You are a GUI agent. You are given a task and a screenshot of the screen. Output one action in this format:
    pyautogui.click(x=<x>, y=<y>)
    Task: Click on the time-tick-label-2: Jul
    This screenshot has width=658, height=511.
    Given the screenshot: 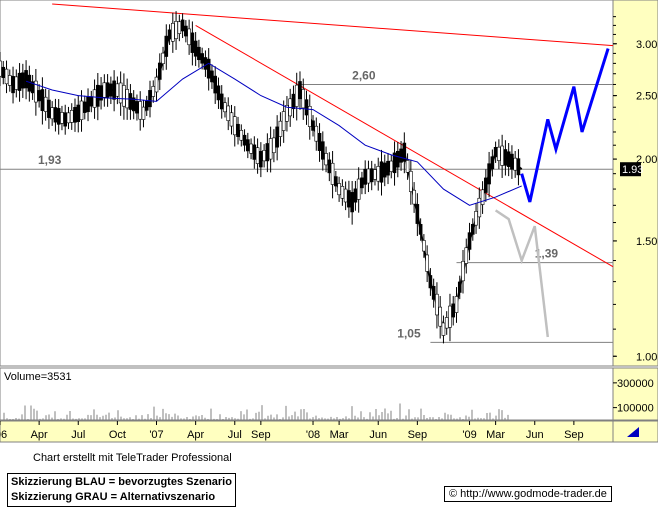 What is the action you would take?
    pyautogui.click(x=78, y=435)
    